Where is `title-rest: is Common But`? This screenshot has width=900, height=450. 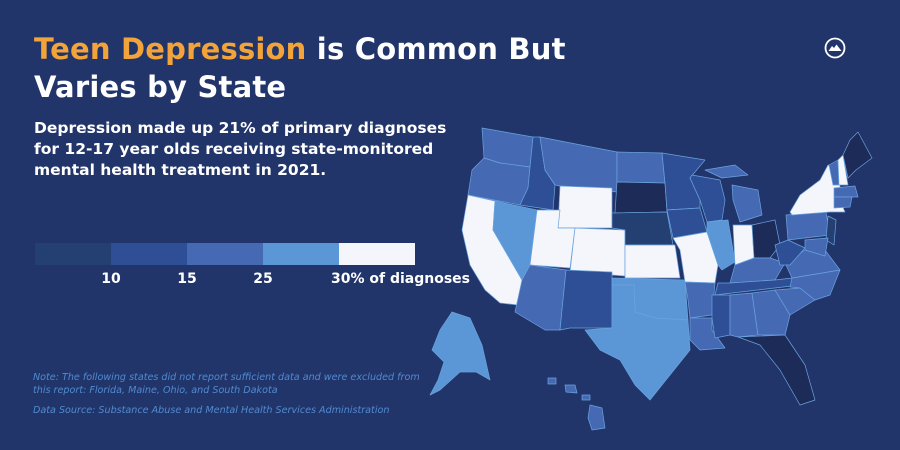 title-rest: is Common But is located at coordinates (436, 49).